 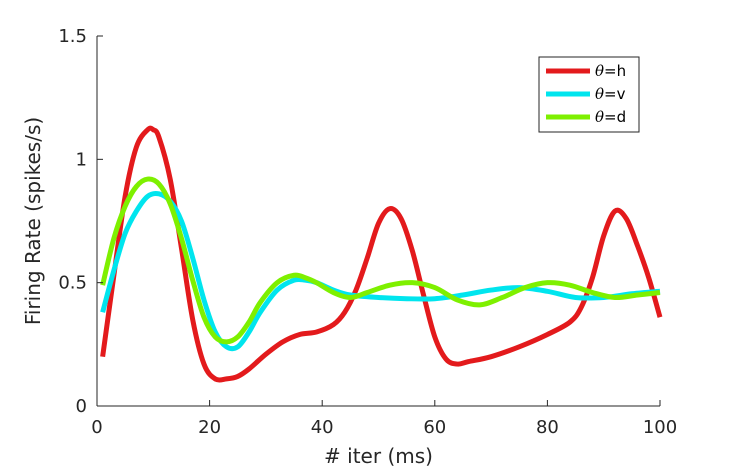 What do you see at coordinates (72, 283) in the screenshot?
I see `y-tick-label: 0.5` at bounding box center [72, 283].